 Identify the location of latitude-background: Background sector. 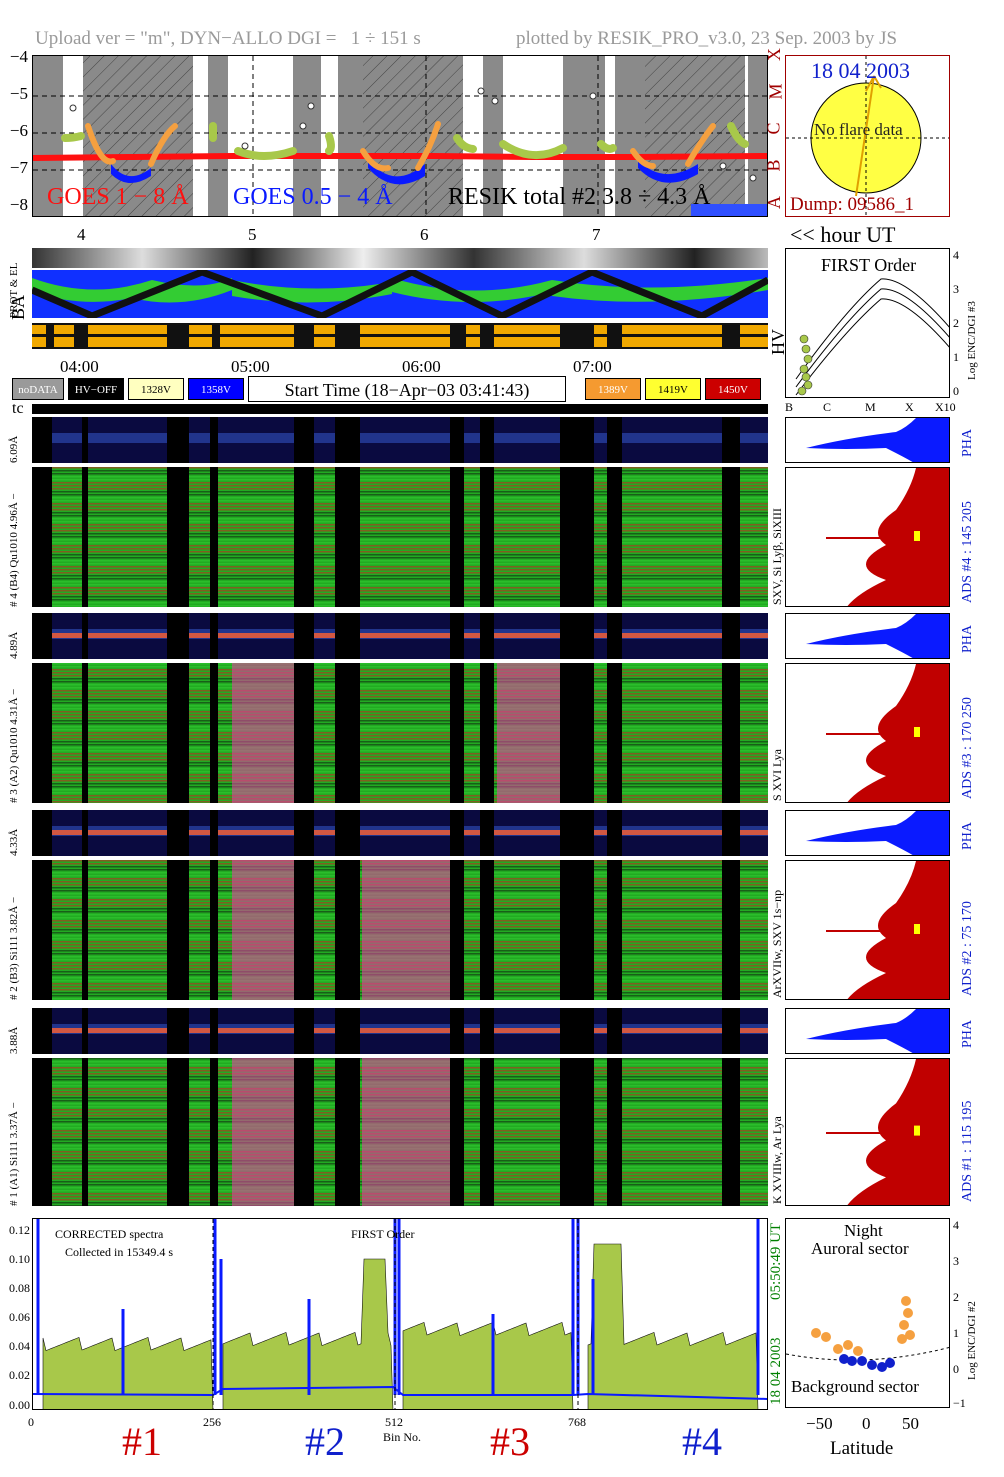
(855, 1386).